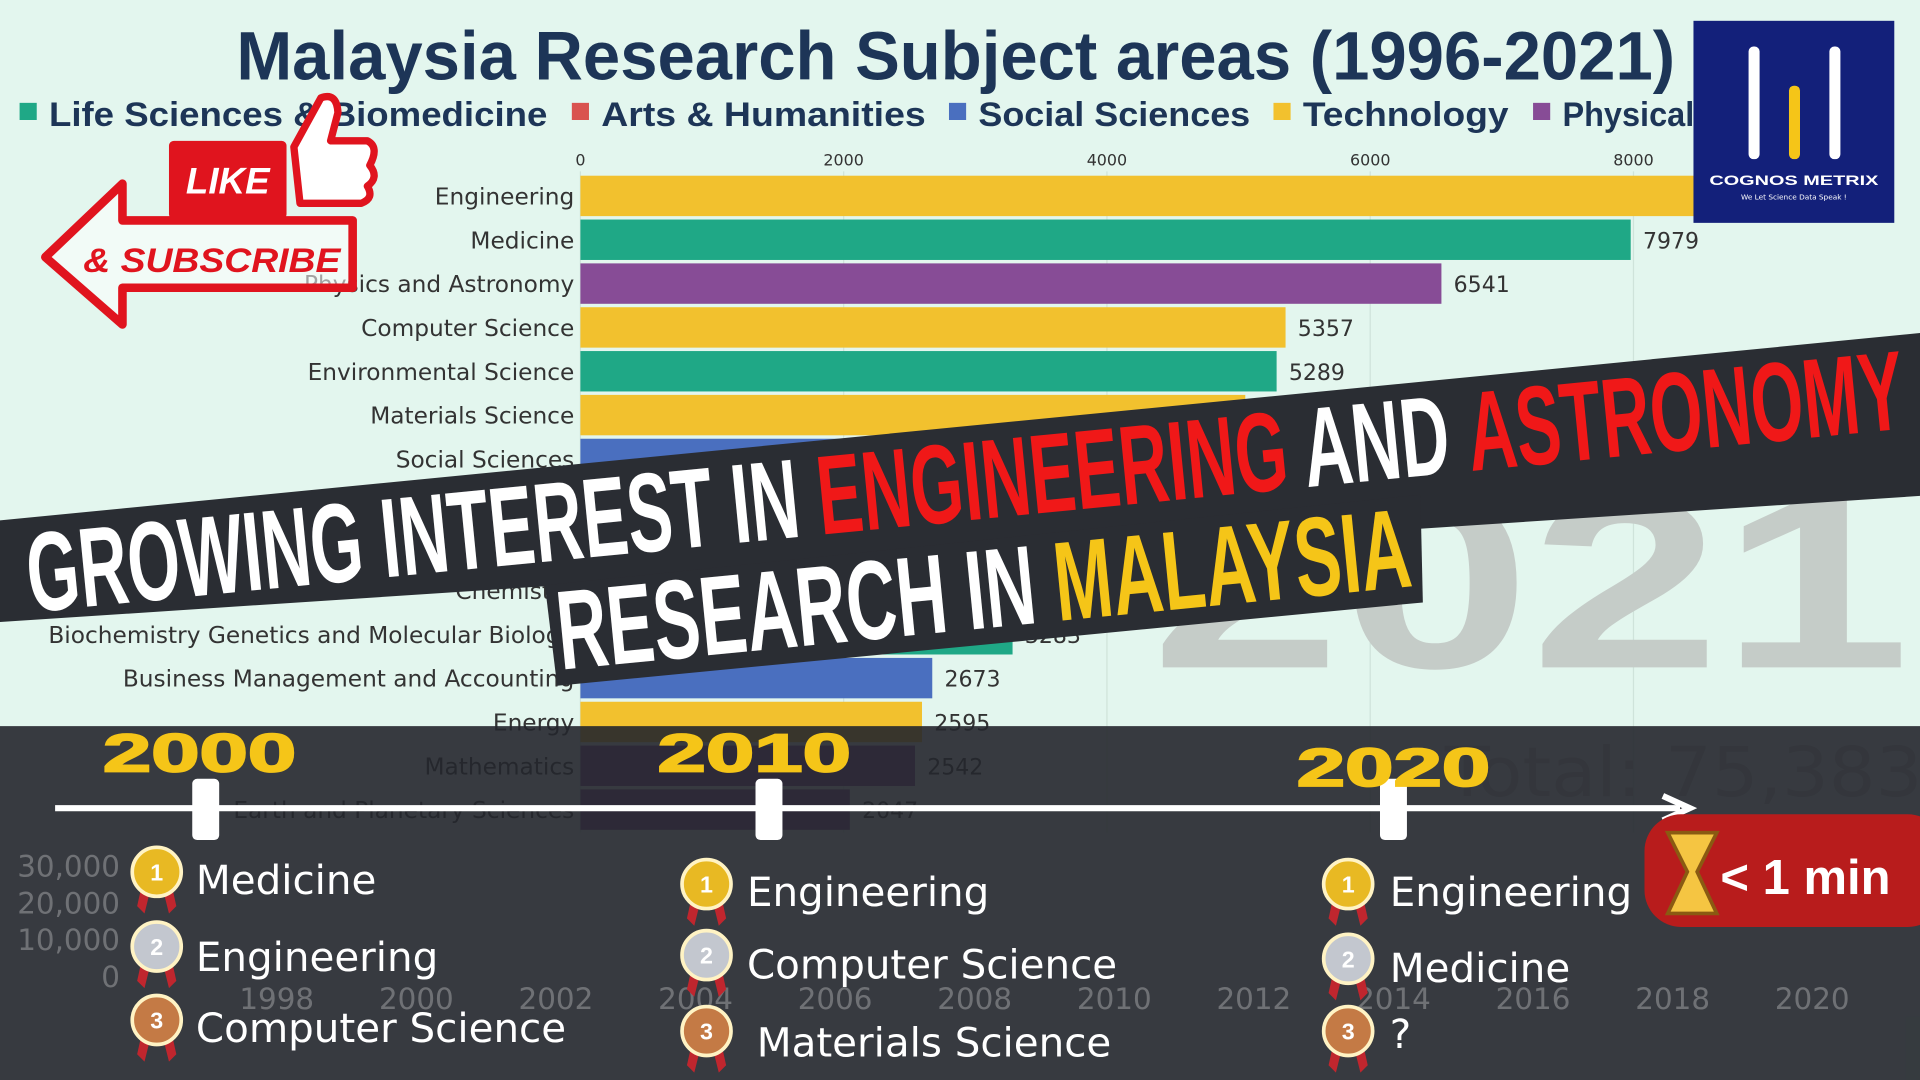  I want to click on subscribe-text: & SUBSCRIBE, so click(212, 261).